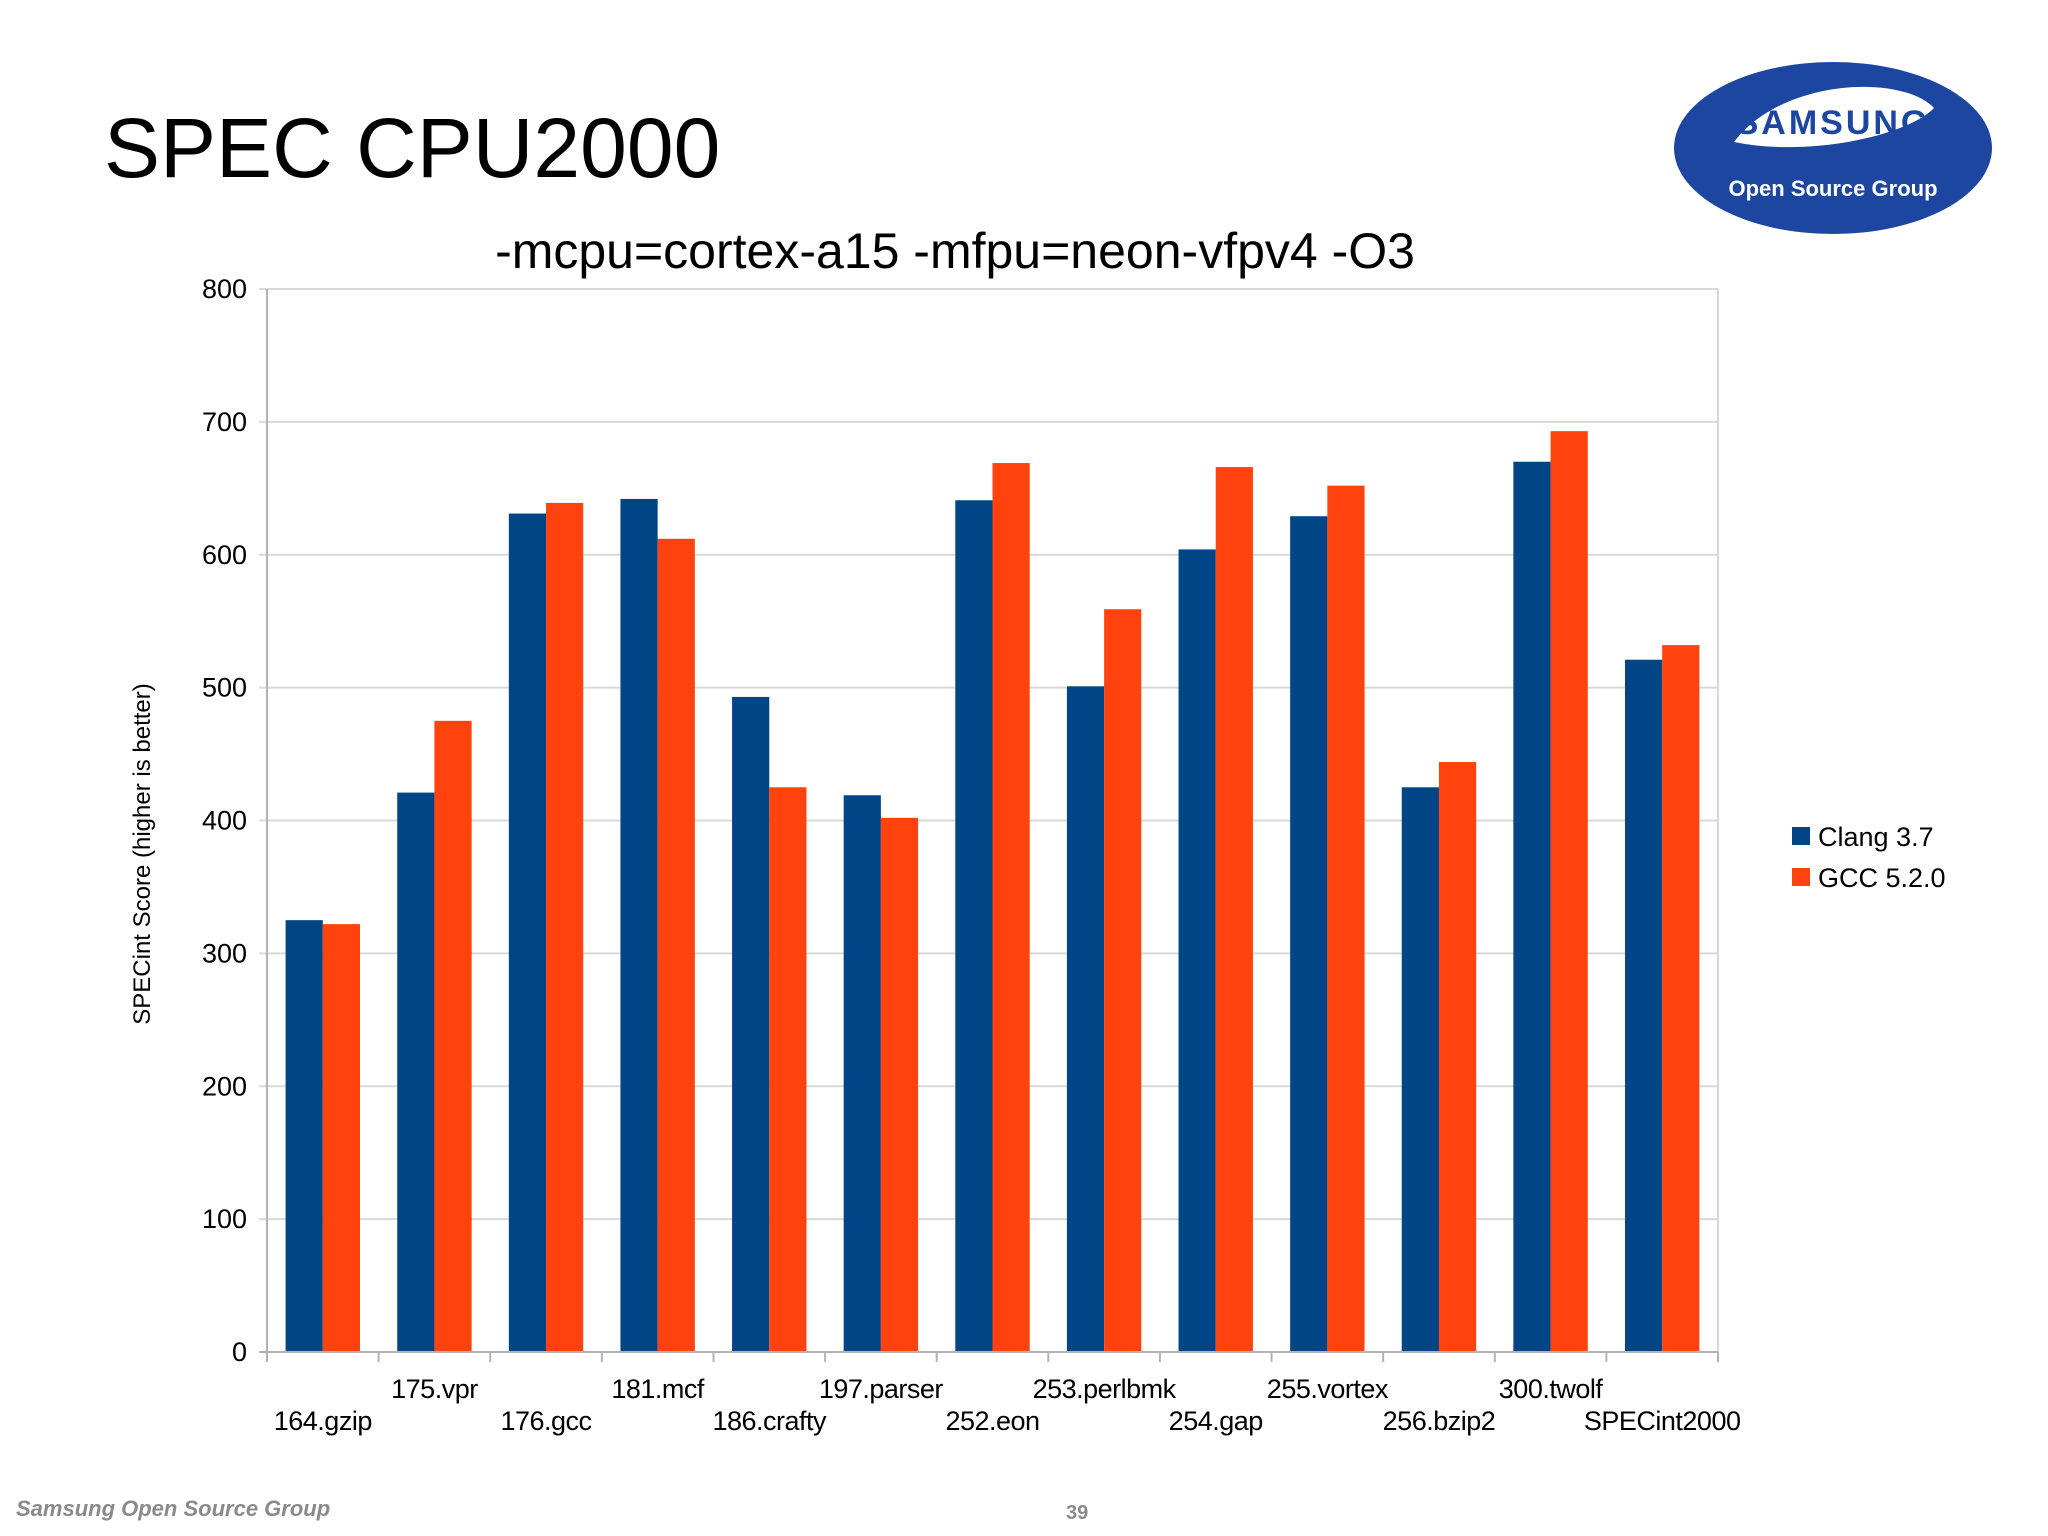 The image size is (2048, 1536). Describe the element at coordinates (142, 853) in the screenshot. I see `y-axis-label: SPECint Score (higher is better)` at that location.